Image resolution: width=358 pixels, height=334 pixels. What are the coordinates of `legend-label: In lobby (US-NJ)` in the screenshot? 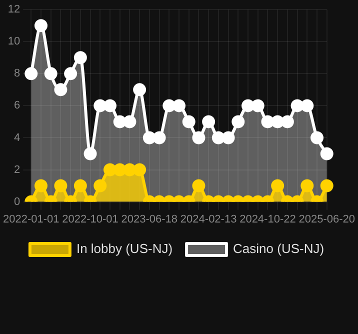 It's located at (124, 248).